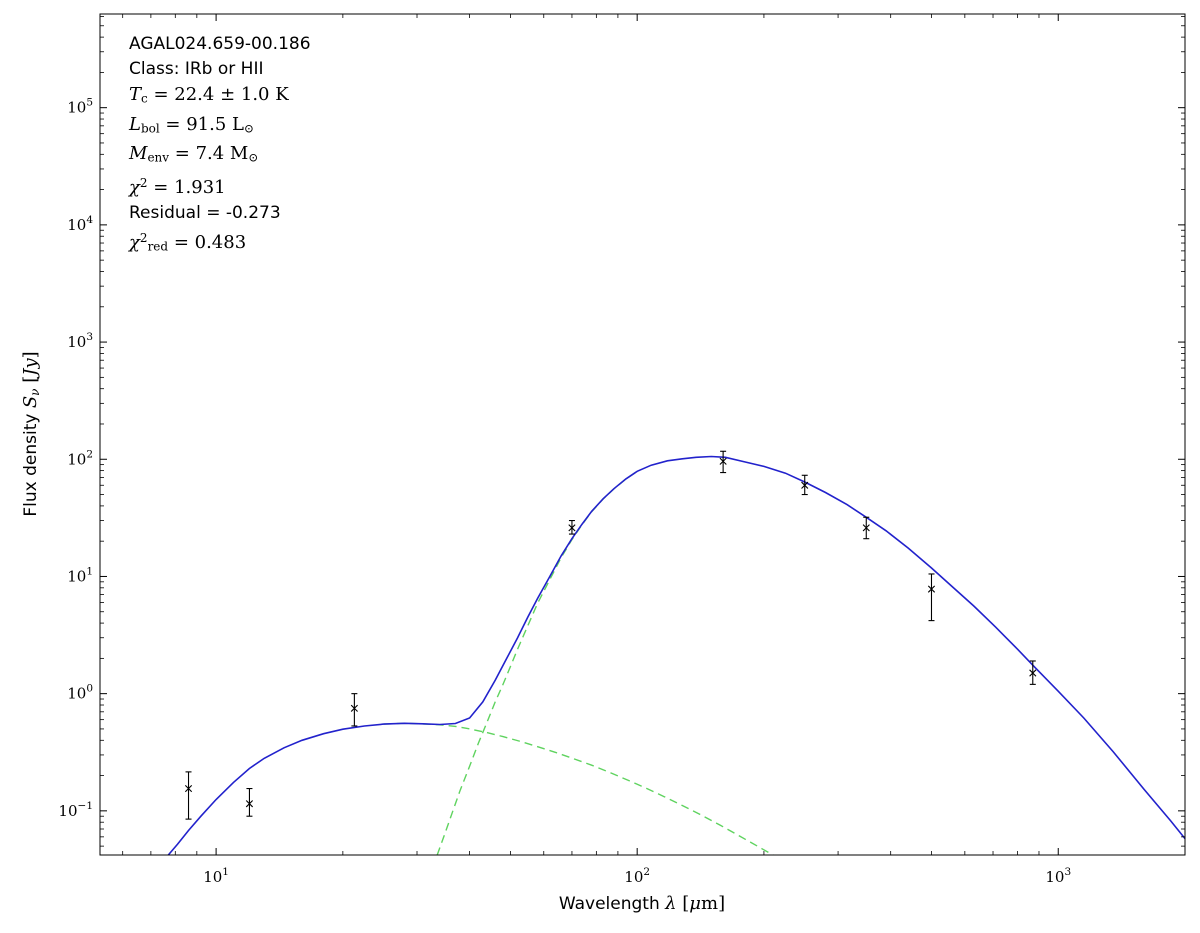 This screenshot has height=933, width=1200. What do you see at coordinates (177, 186) in the screenshot?
I see `annotation-chi-squared: χ2 = 1.931` at bounding box center [177, 186].